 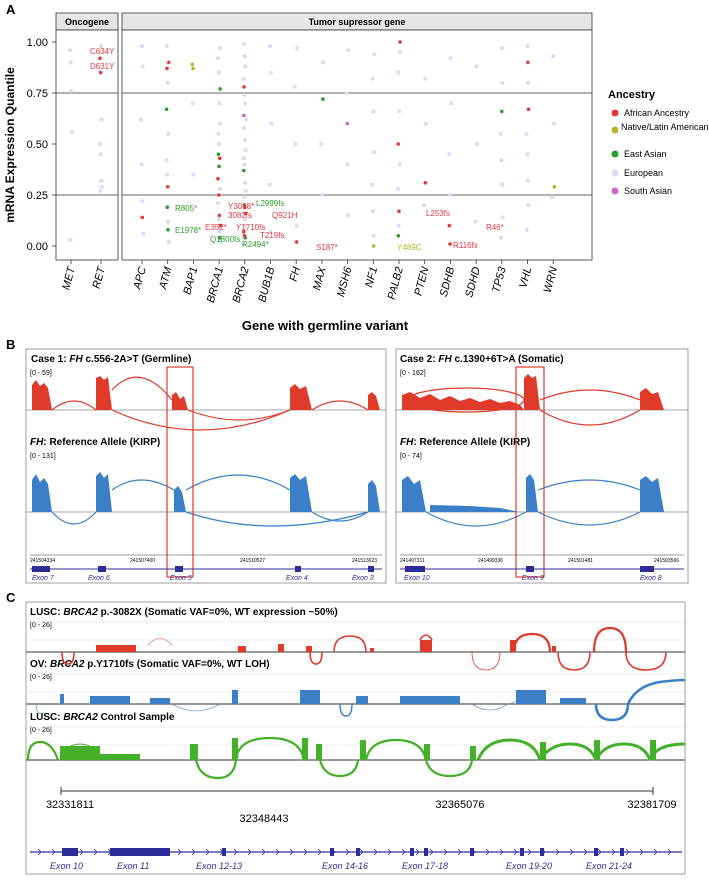 What do you see at coordinates (371, 277) in the screenshot?
I see `x-tick-label: NF1` at bounding box center [371, 277].